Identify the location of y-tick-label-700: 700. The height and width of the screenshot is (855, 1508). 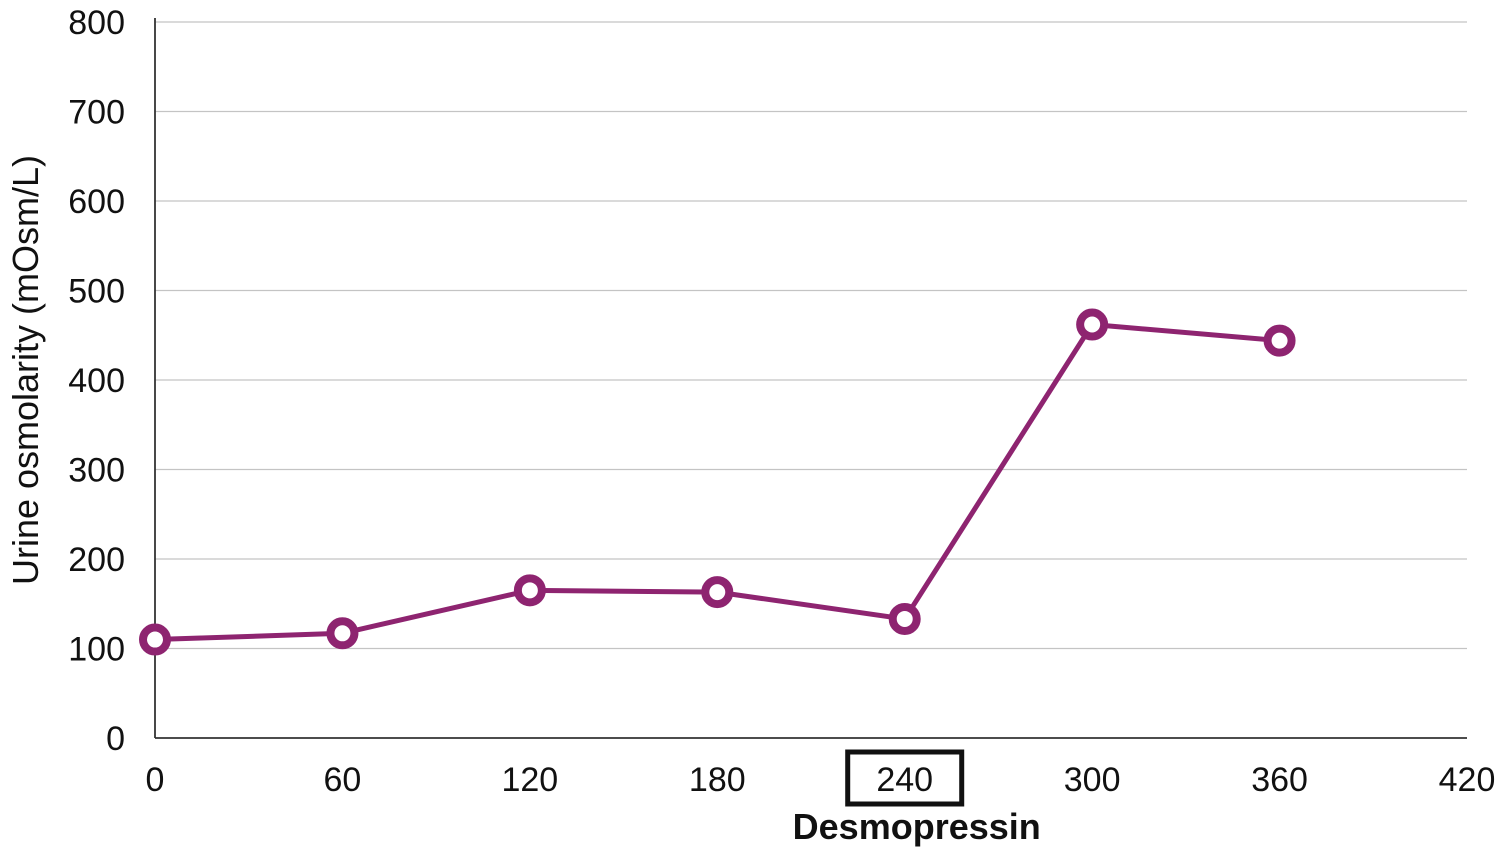
(96, 113).